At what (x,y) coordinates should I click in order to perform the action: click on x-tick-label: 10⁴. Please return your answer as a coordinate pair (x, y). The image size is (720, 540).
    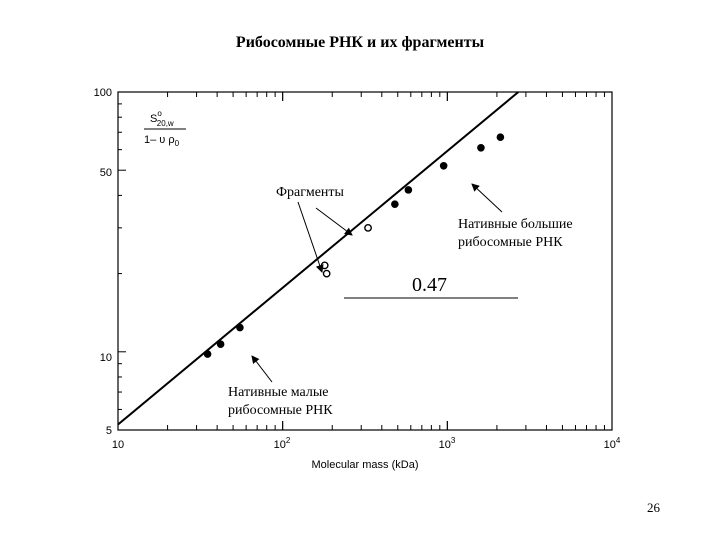
    Looking at the image, I should click on (612, 443).